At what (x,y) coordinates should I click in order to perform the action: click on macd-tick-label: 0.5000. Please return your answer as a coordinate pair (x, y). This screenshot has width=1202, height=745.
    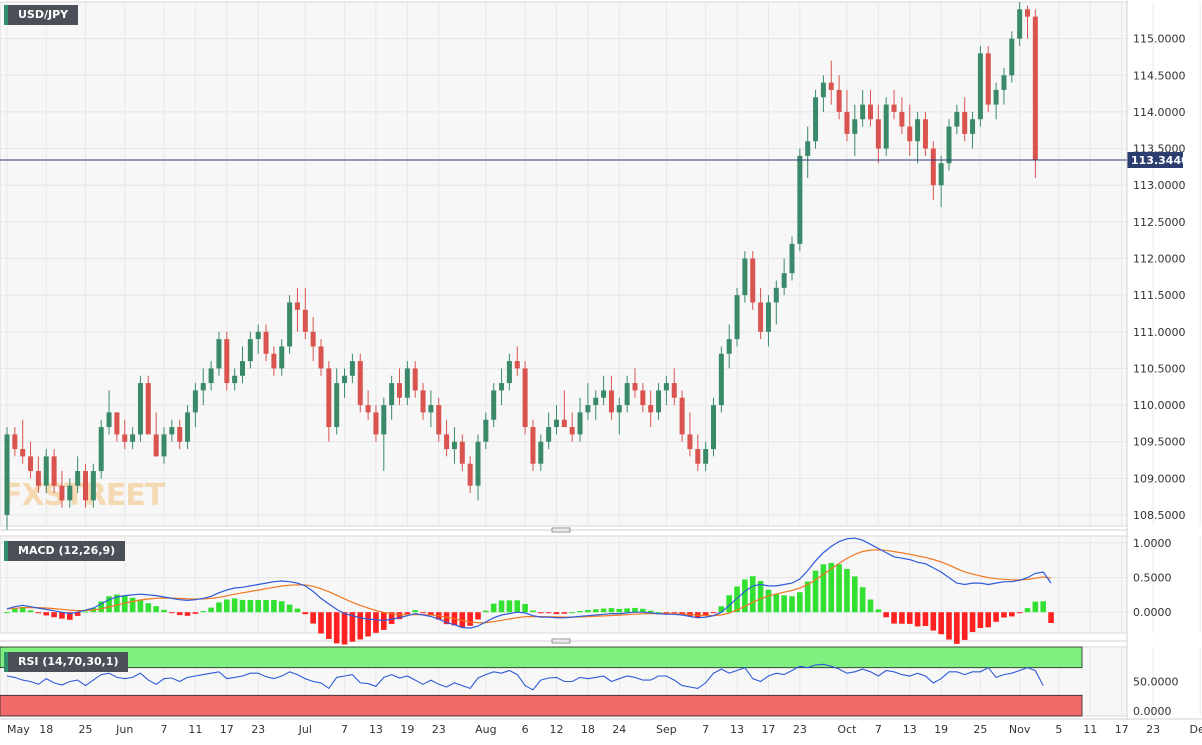
    Looking at the image, I should click on (1152, 578).